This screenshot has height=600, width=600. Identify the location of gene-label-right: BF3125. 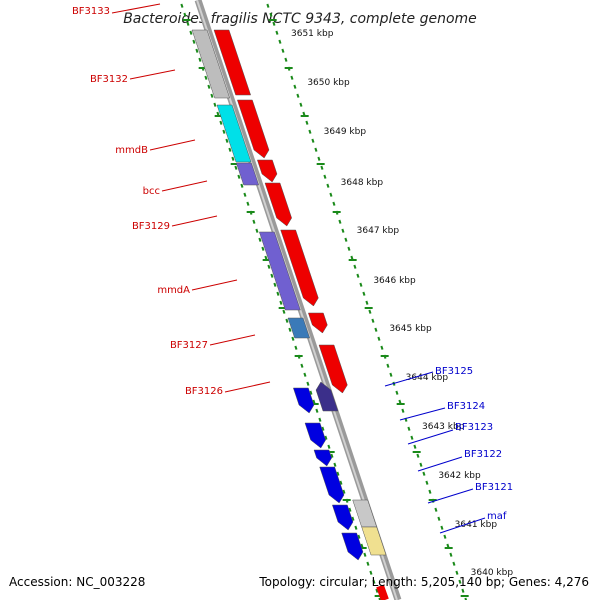
(454, 371).